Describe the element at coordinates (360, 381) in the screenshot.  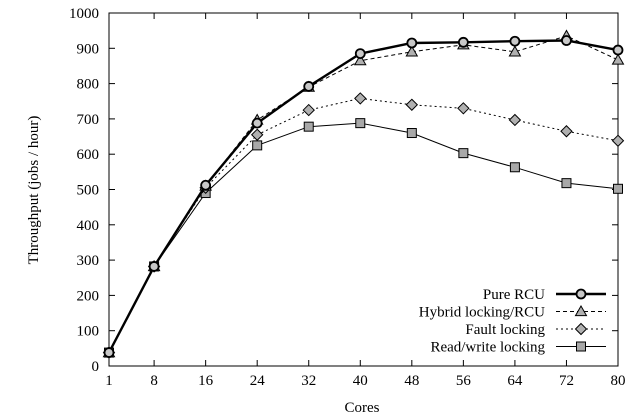
I see `x-tick-label: 40` at that location.